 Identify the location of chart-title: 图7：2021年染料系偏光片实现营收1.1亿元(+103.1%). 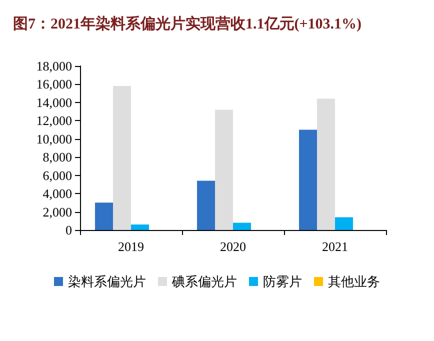
(187, 23).